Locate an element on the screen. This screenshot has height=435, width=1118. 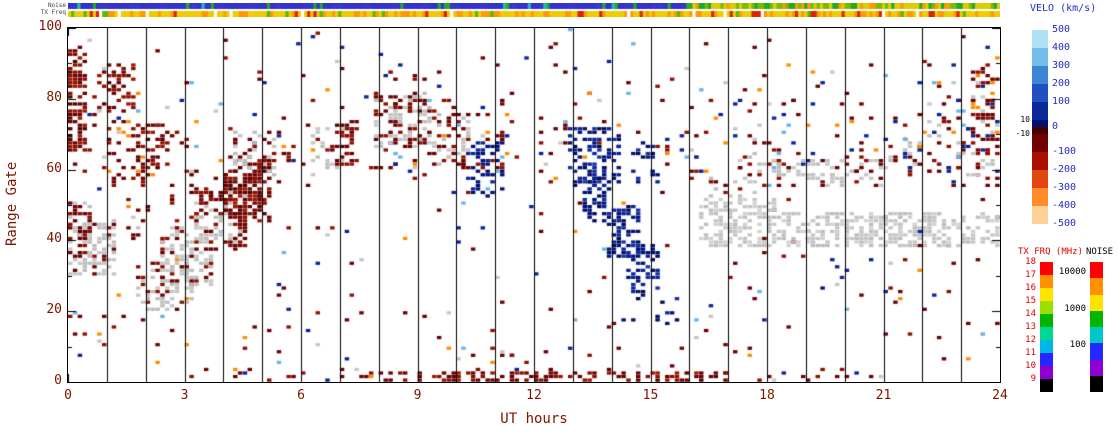
x-tick-label: 3 is located at coordinates (184, 395).